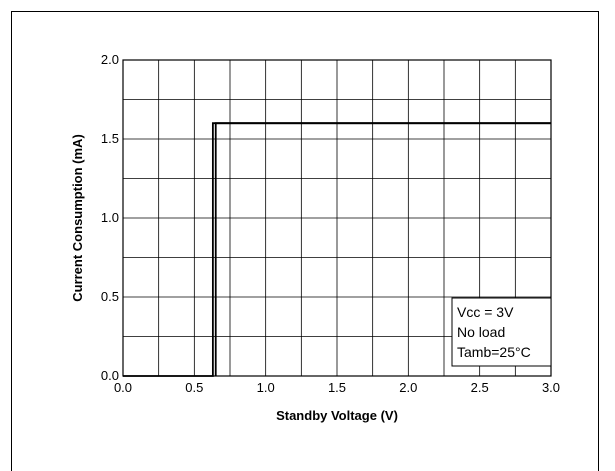 The image size is (615, 471). I want to click on x-tick-label: 0.5, so click(194, 387).